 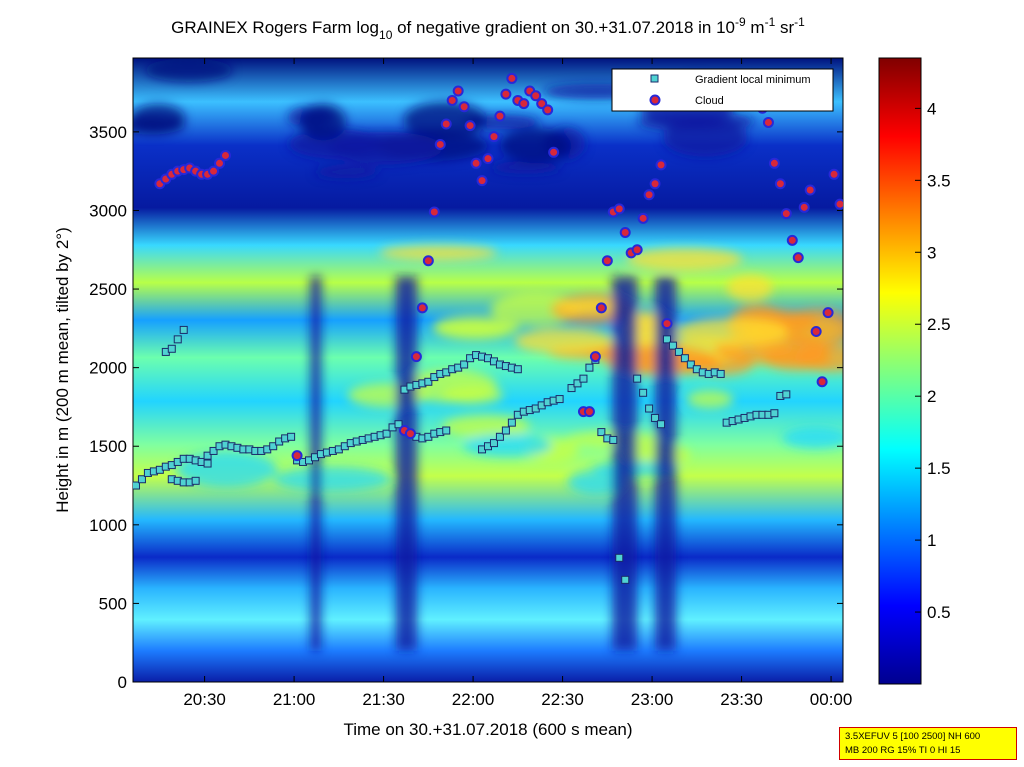 I want to click on info-line-2: MB 200 RG 15% TI 0 HI 15, so click(x=903, y=750).